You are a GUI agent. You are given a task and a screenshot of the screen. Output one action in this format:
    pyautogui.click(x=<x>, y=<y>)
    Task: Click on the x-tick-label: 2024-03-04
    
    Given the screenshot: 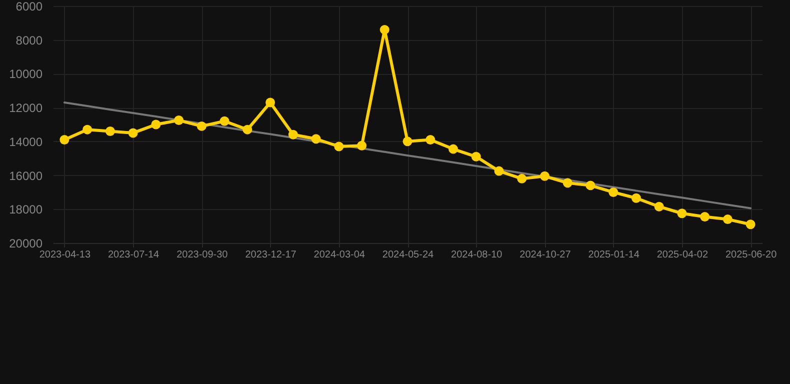 What is the action you would take?
    pyautogui.click(x=340, y=255)
    